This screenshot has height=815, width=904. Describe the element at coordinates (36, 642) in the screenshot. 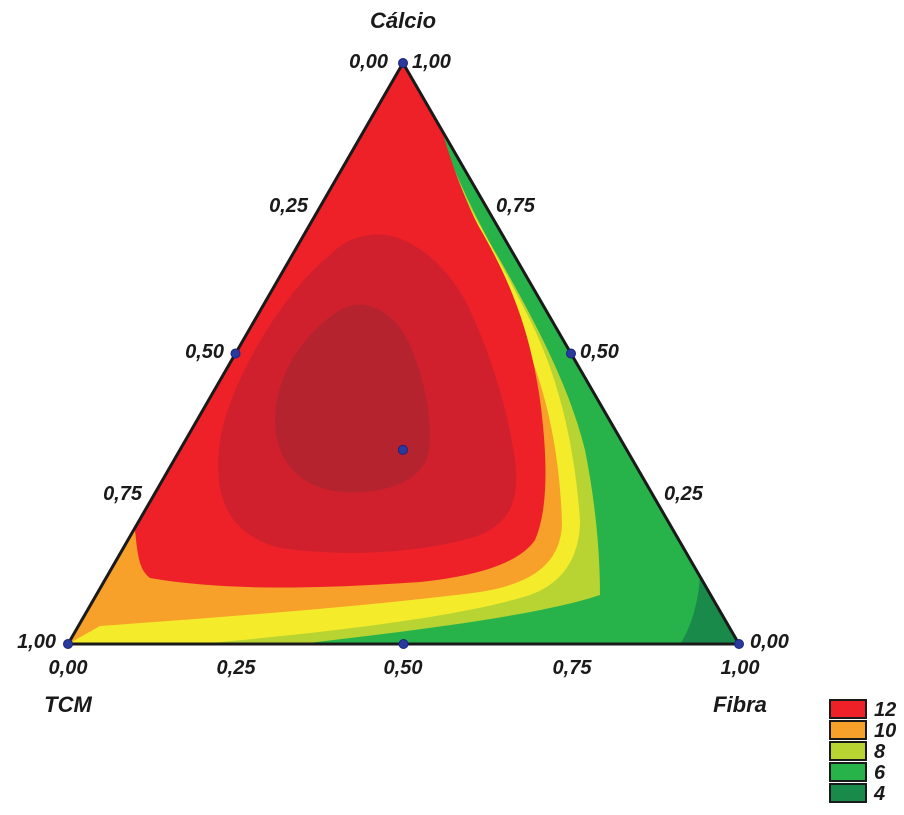

I see `corner-label-left: 1,00` at that location.